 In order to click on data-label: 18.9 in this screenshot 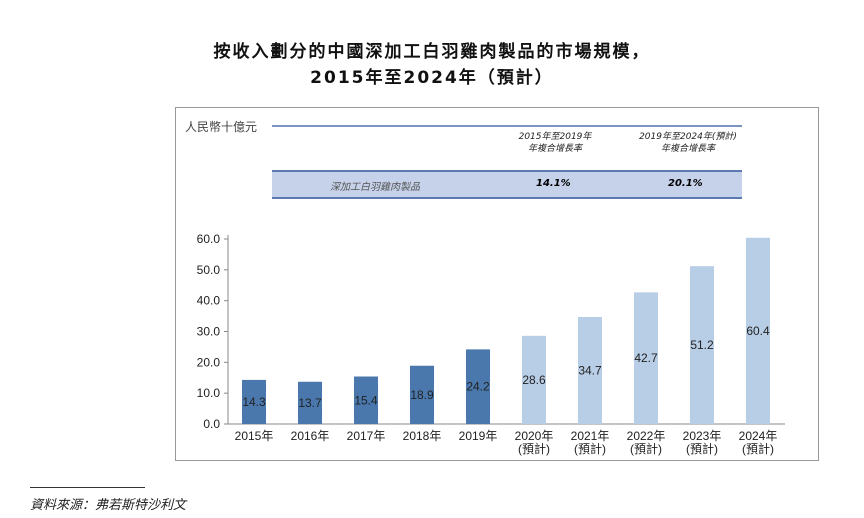, I will do `click(422, 395)`.